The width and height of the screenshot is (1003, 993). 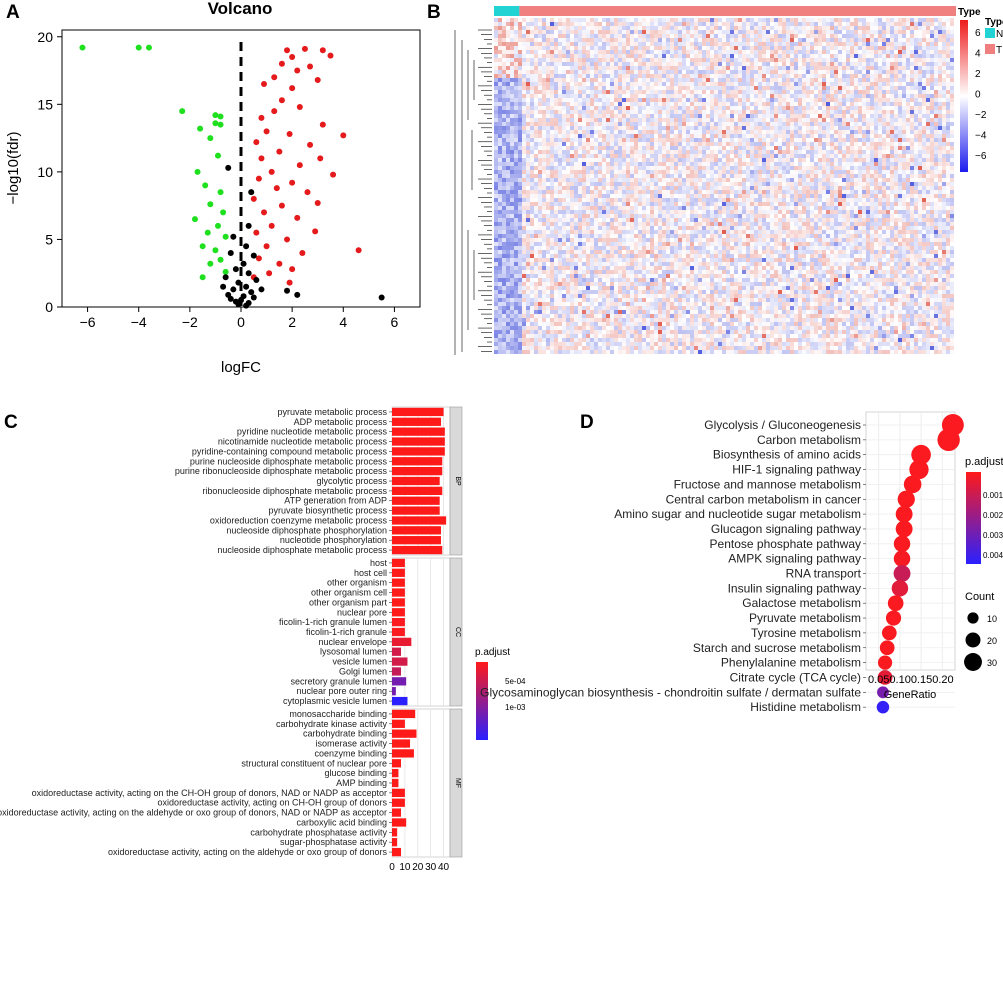 What do you see at coordinates (317, 202) in the screenshot?
I see `volcano-point-up` at bounding box center [317, 202].